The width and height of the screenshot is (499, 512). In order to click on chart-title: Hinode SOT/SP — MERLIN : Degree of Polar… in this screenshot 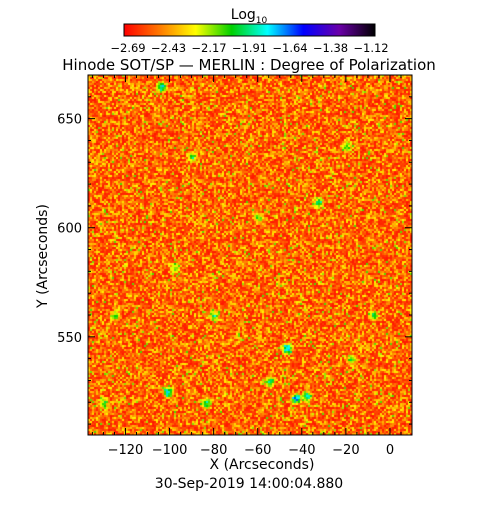, I will do `click(249, 65)`.